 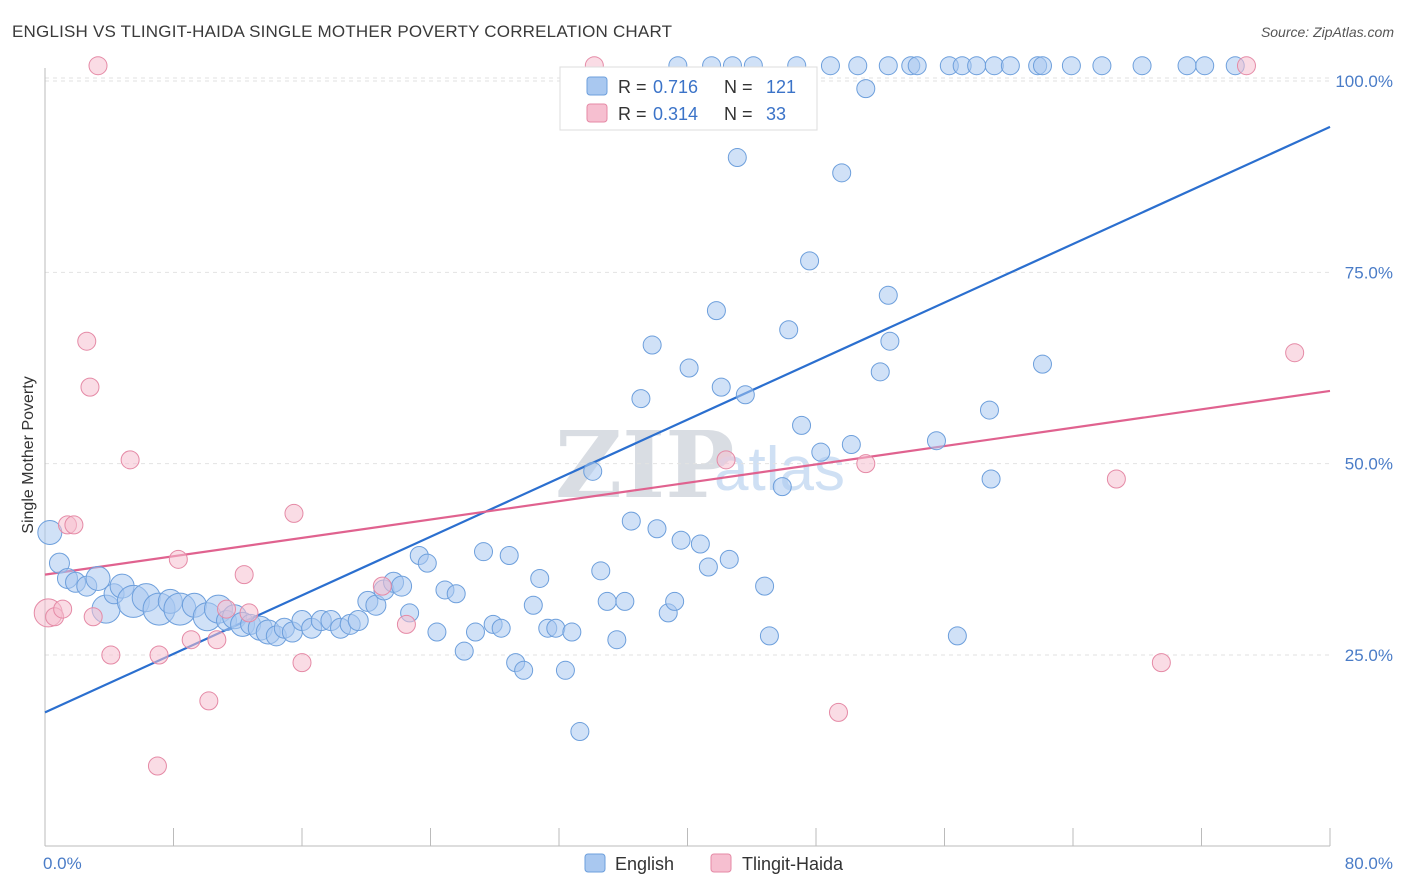 I want to click on legend-r-value-english: 0.716, so click(x=675, y=87).